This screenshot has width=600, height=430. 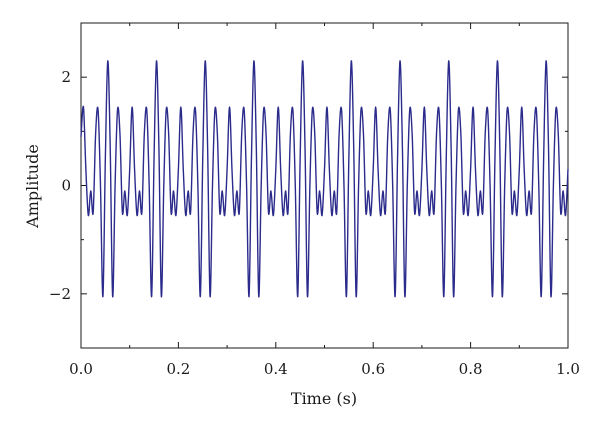 I want to click on y-axis-title: Amplitude, so click(x=32, y=186).